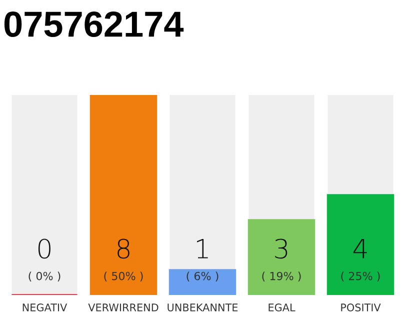 The width and height of the screenshot is (410, 320). I want to click on chart-title: 075762174, so click(94, 24).